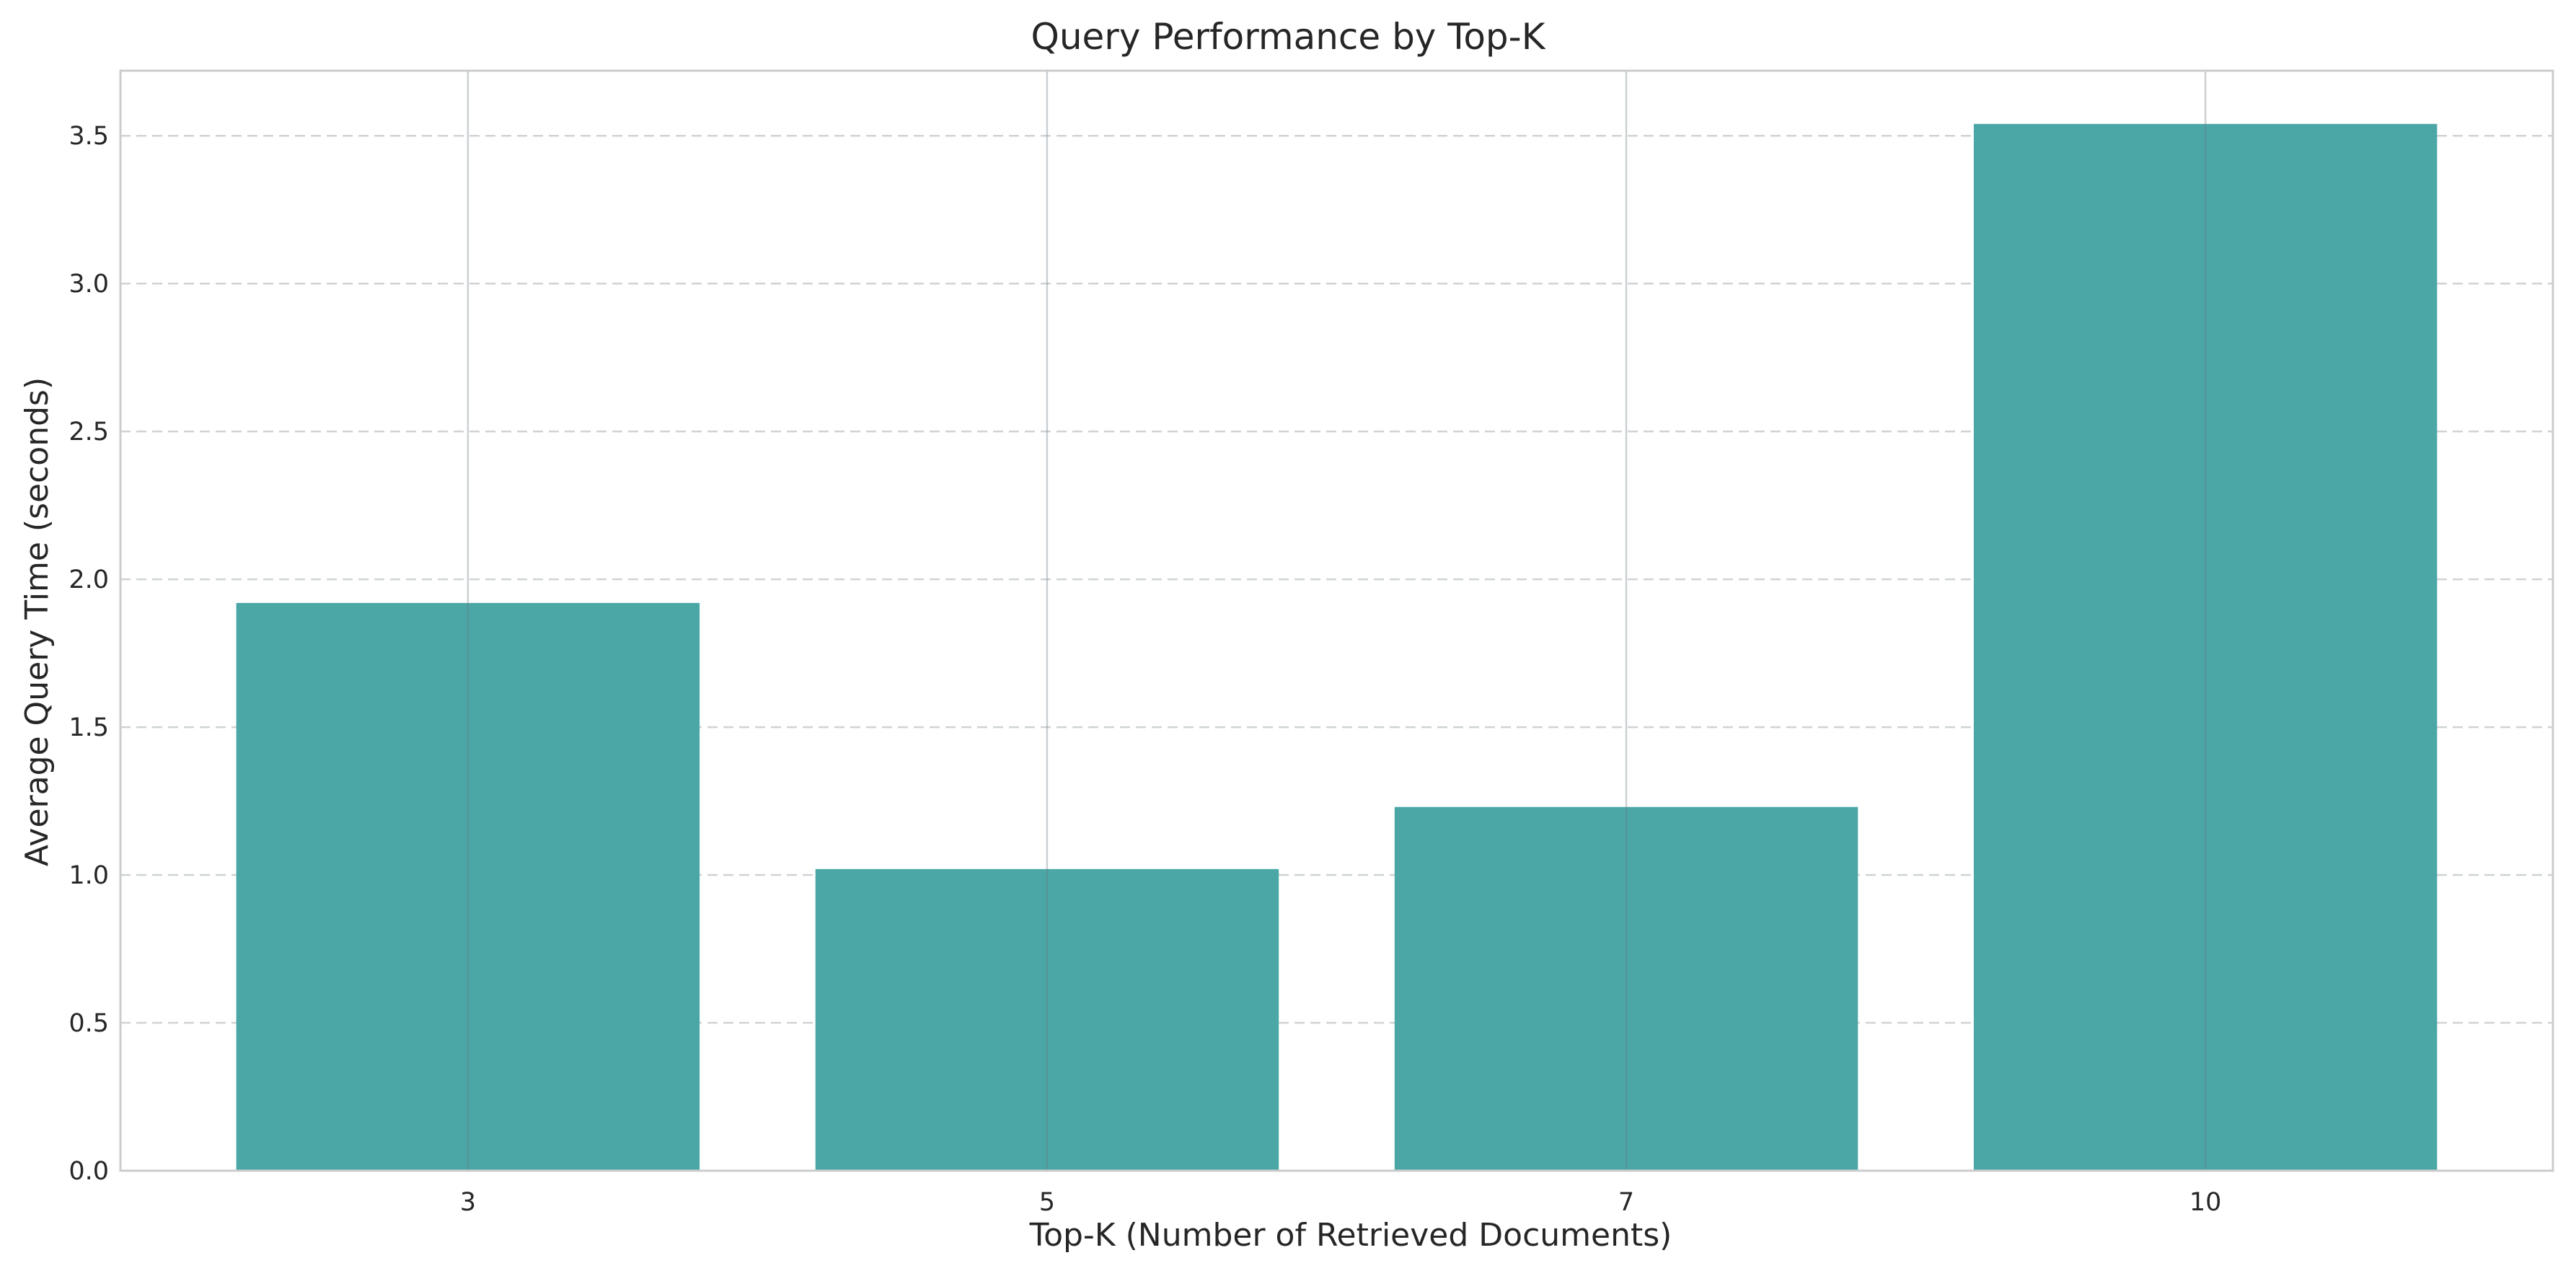  Describe the element at coordinates (1350, 1235) in the screenshot. I see `x-axis-label: Top-K (Number of Retrieved Documents)` at that location.